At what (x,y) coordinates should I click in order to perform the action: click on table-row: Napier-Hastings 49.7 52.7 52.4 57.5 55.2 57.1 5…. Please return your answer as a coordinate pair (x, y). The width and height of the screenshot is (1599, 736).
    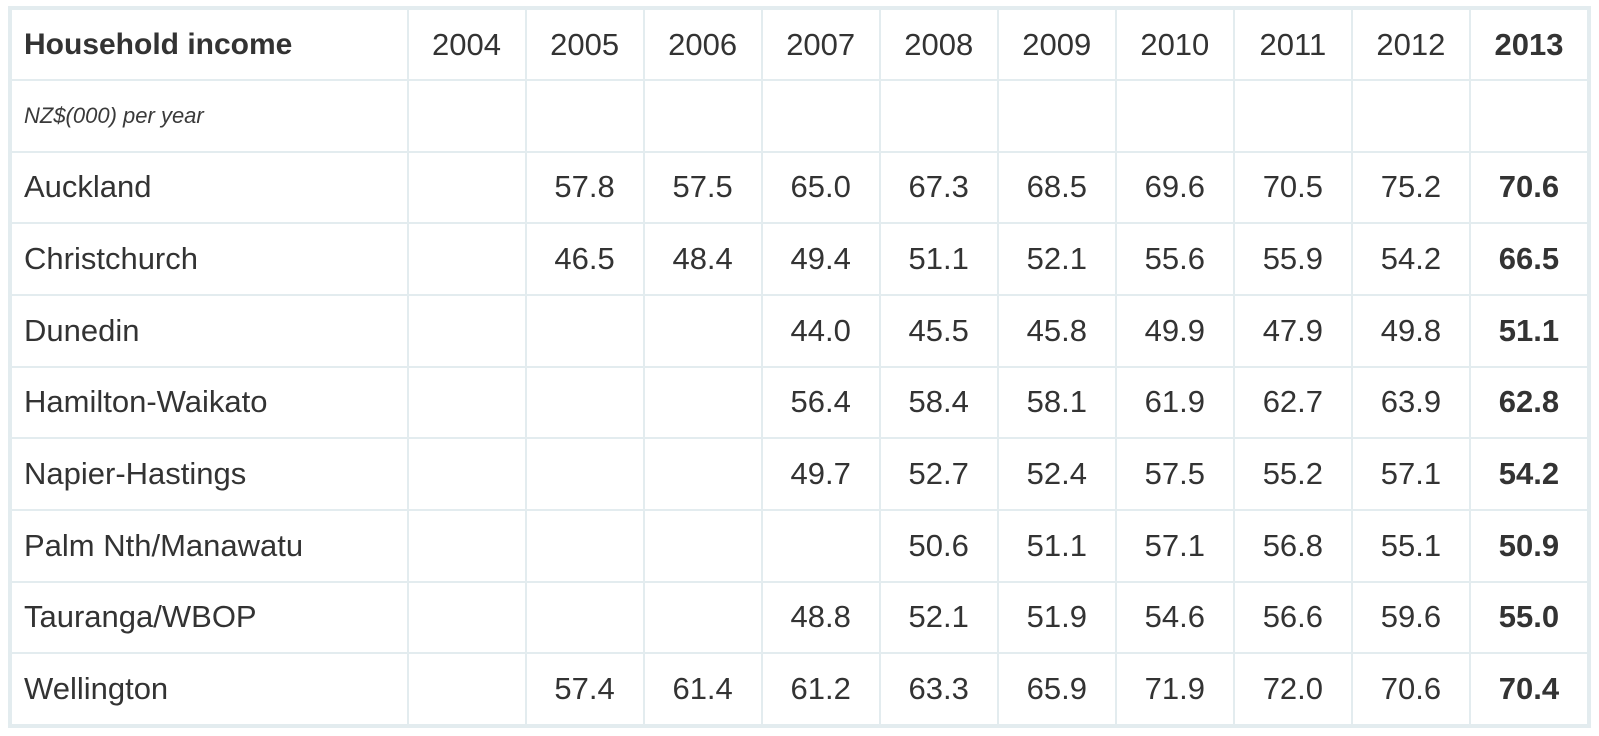
    Looking at the image, I should click on (800, 474).